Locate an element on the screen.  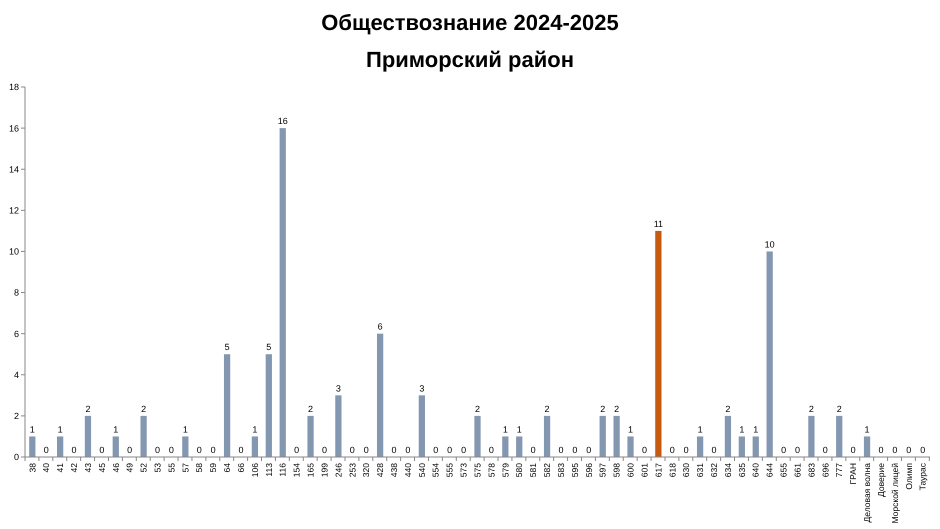
chart-title: Обществознание 2024-2025 is located at coordinates (470, 22).